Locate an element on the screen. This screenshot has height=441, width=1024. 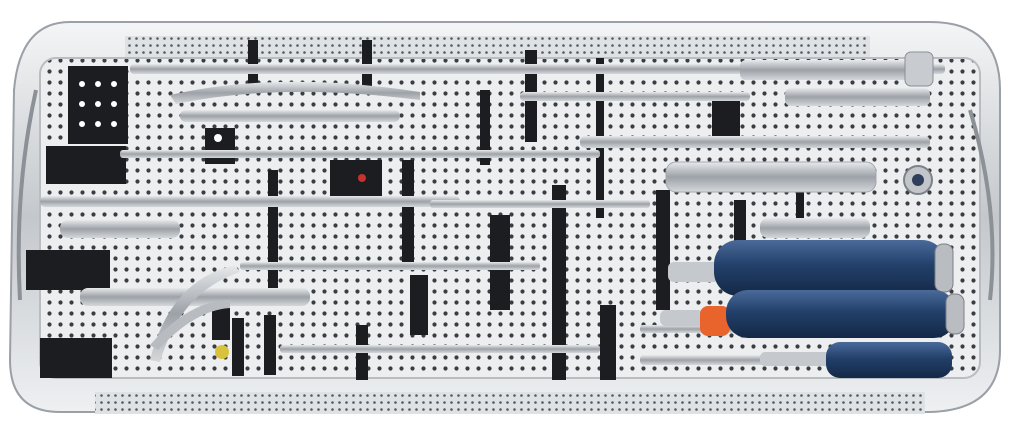
bracket-holes is located at coordinates (98, 104).